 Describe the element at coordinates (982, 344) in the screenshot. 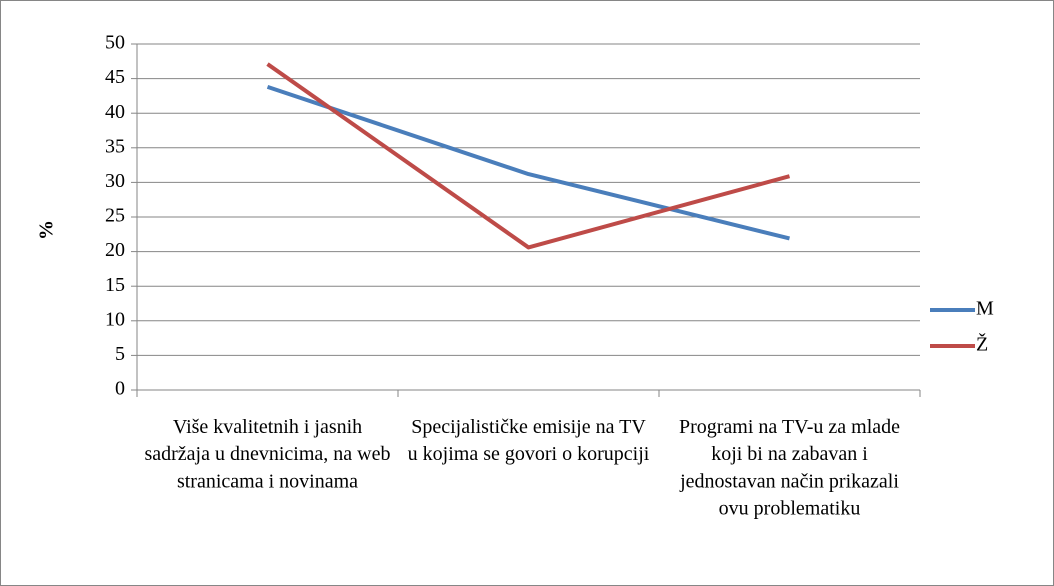

I see `legend-label: Ž` at that location.